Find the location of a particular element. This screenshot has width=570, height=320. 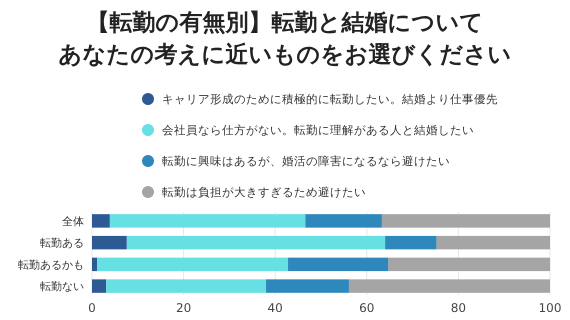

x-tick-label: 60 is located at coordinates (366, 308).